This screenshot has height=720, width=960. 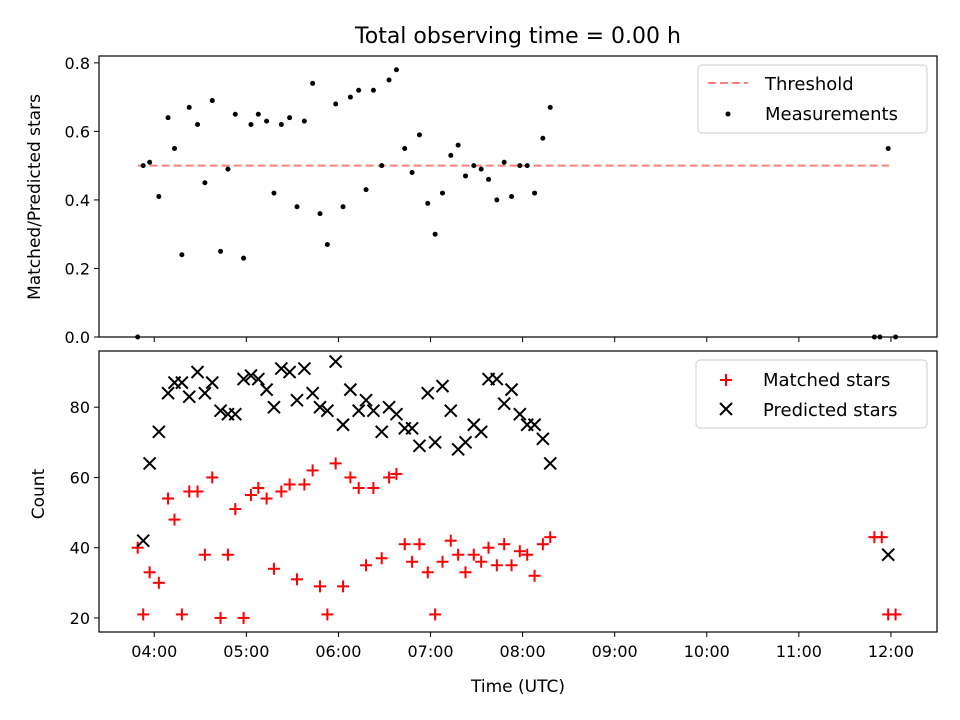 What do you see at coordinates (80, 407) in the screenshot?
I see `bottom-ytick-label: 80` at bounding box center [80, 407].